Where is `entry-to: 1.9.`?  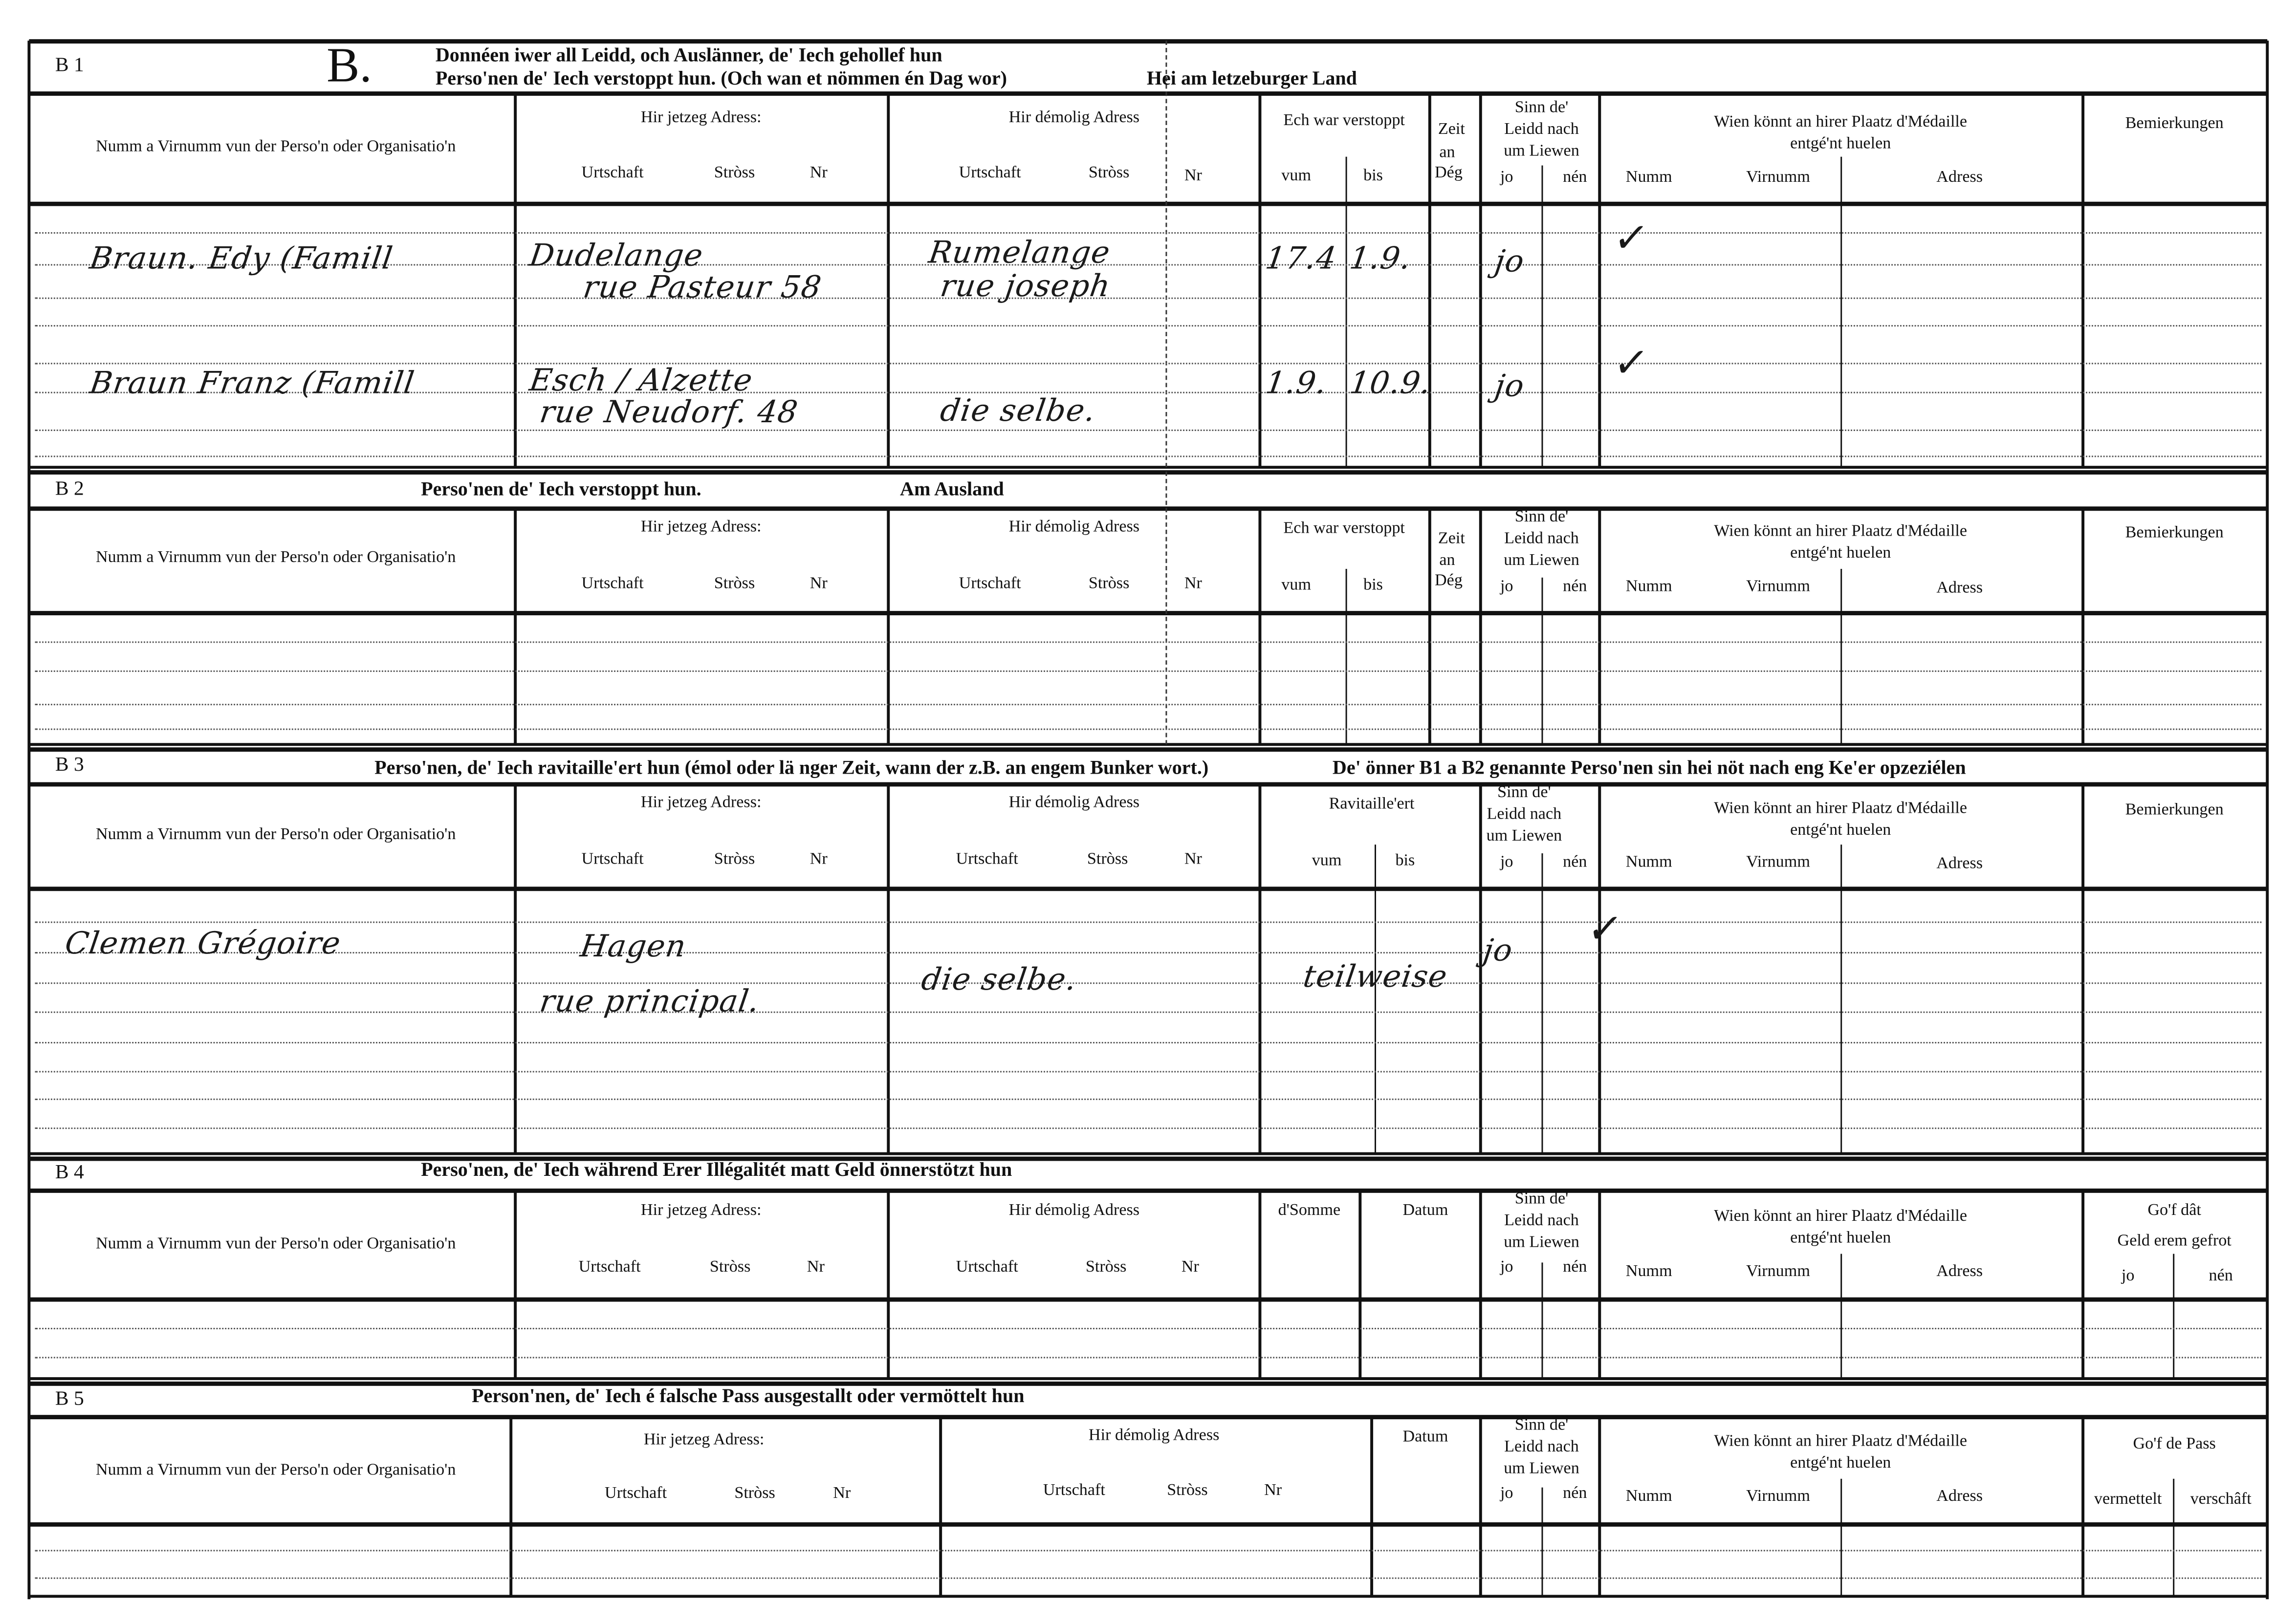 entry-to: 1.9. is located at coordinates (1380, 258).